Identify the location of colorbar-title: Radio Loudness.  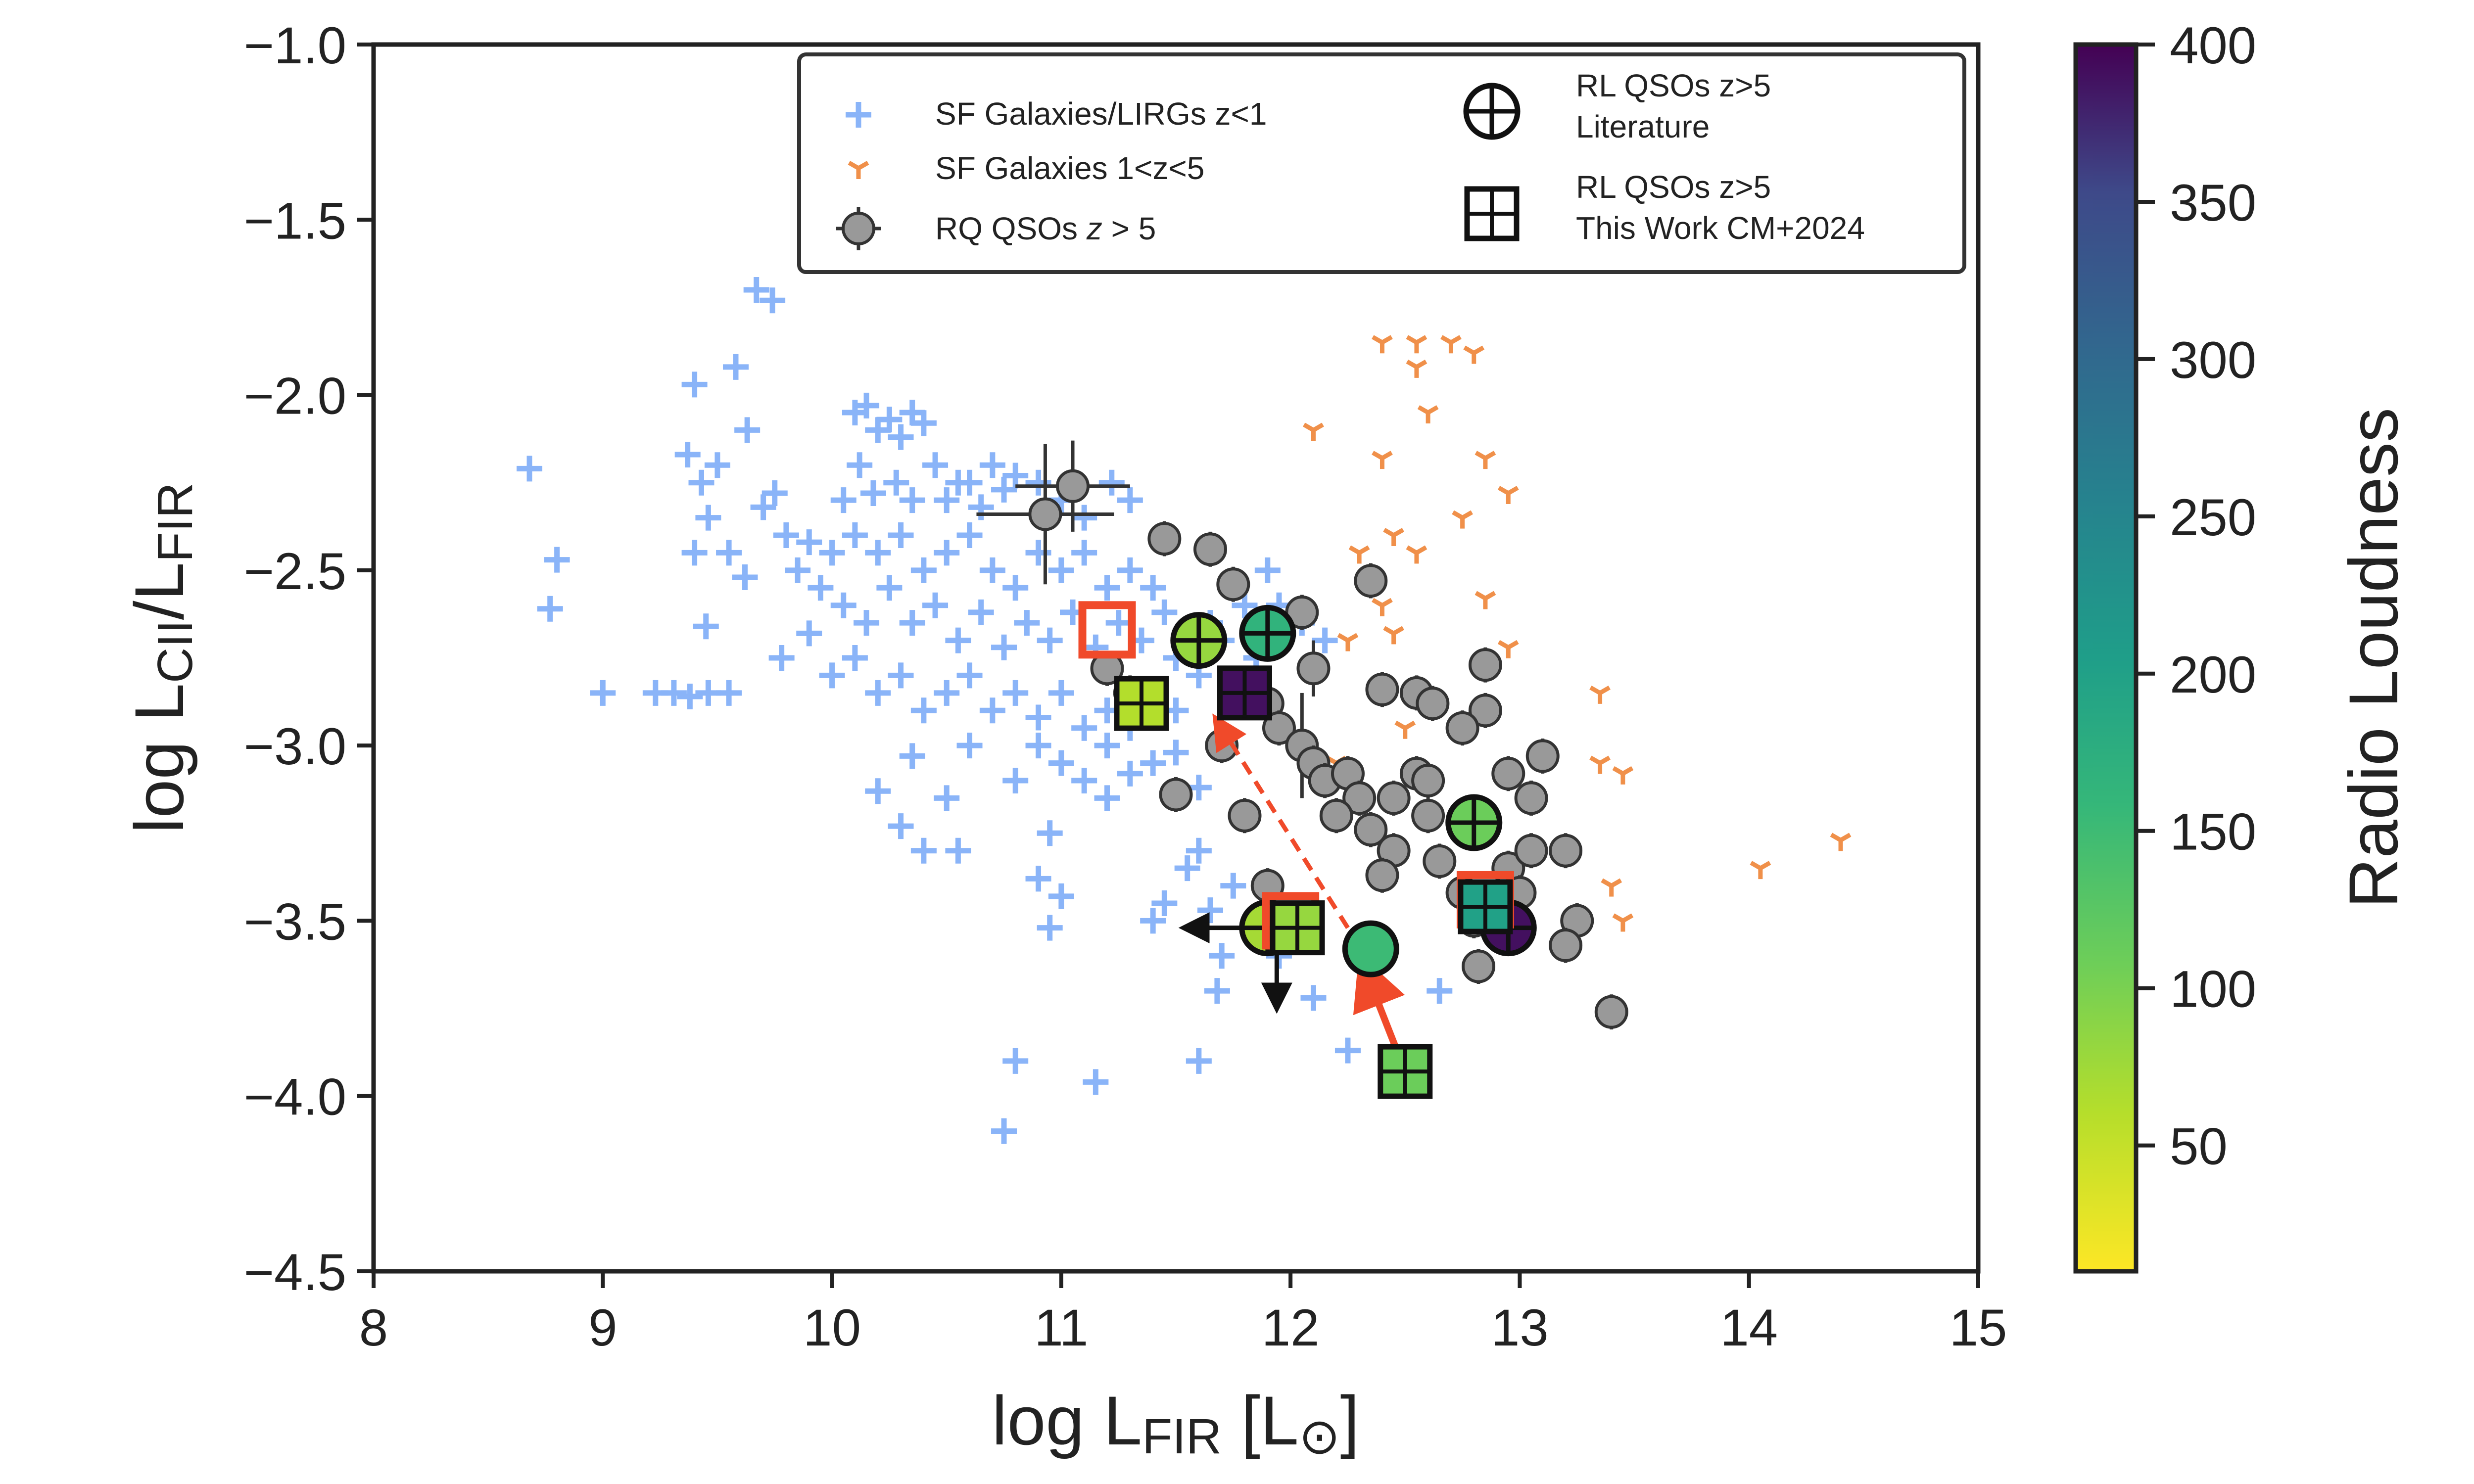
(2373, 658).